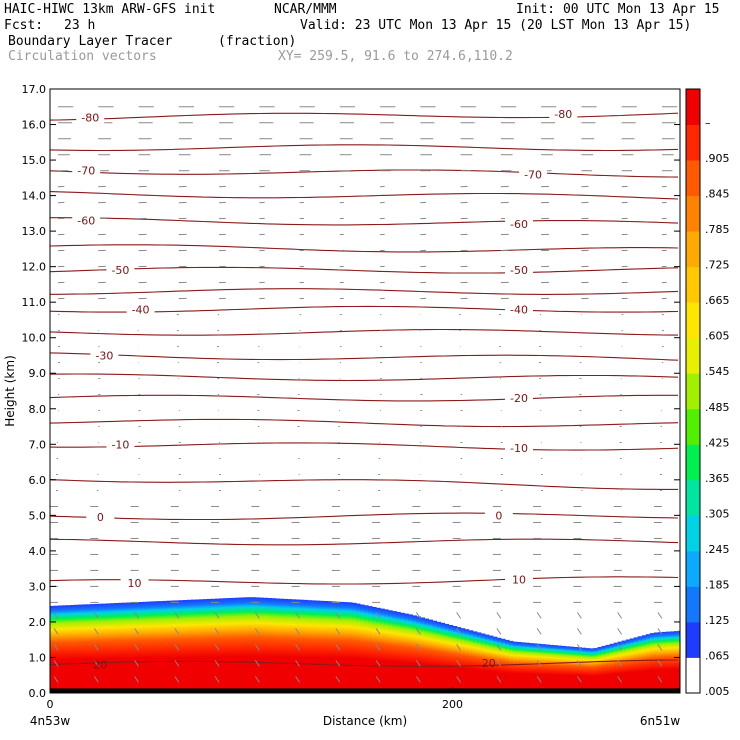  What do you see at coordinates (395, 56) in the screenshot?
I see `xy-range: XY= 259.5, 91.6 to 274.6,110.2` at bounding box center [395, 56].